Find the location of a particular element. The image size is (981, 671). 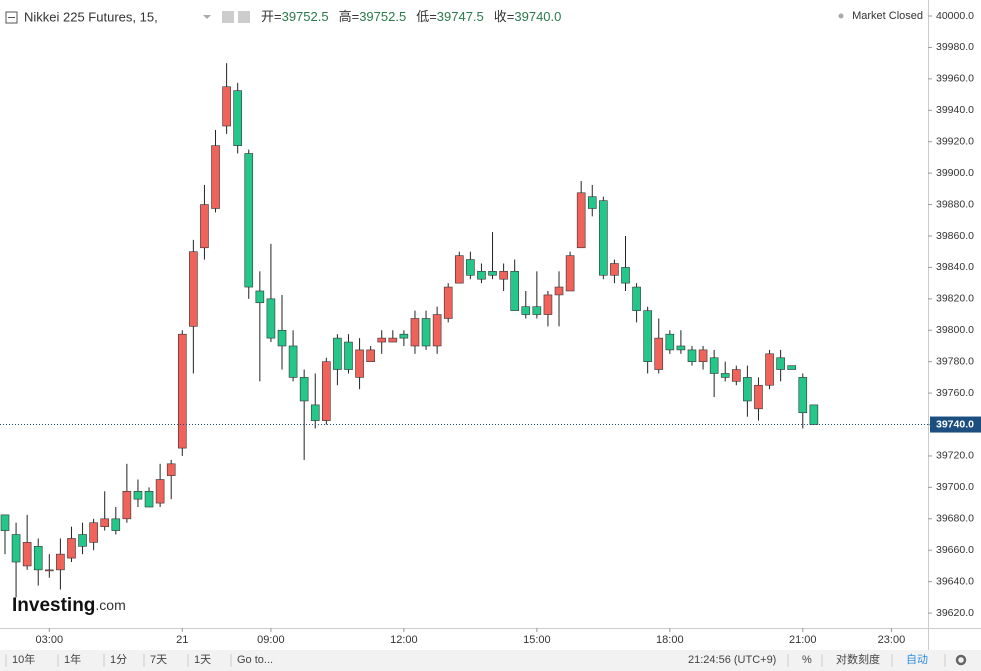

y-tick-label: 39680.0 is located at coordinates (955, 519).